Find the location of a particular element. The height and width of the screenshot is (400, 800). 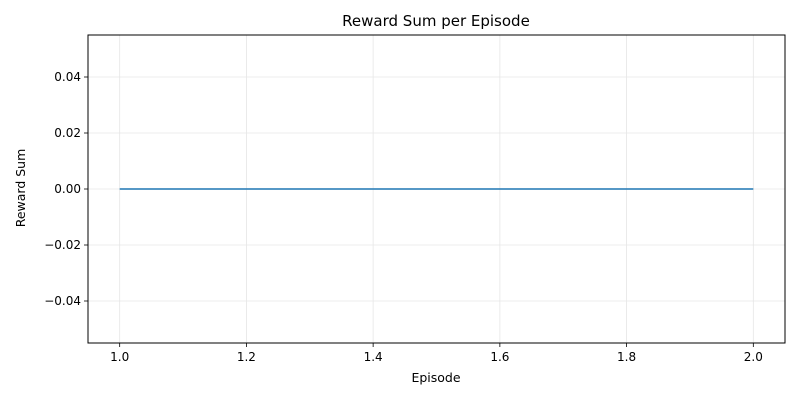

y-tick-label: −0.02 is located at coordinates (62, 245).